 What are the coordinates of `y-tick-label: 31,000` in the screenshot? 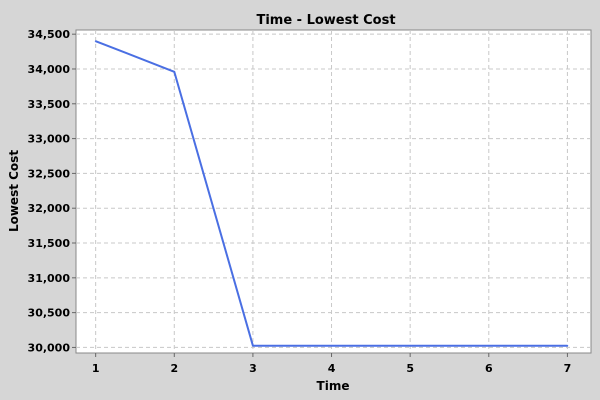 It's located at (49, 278).